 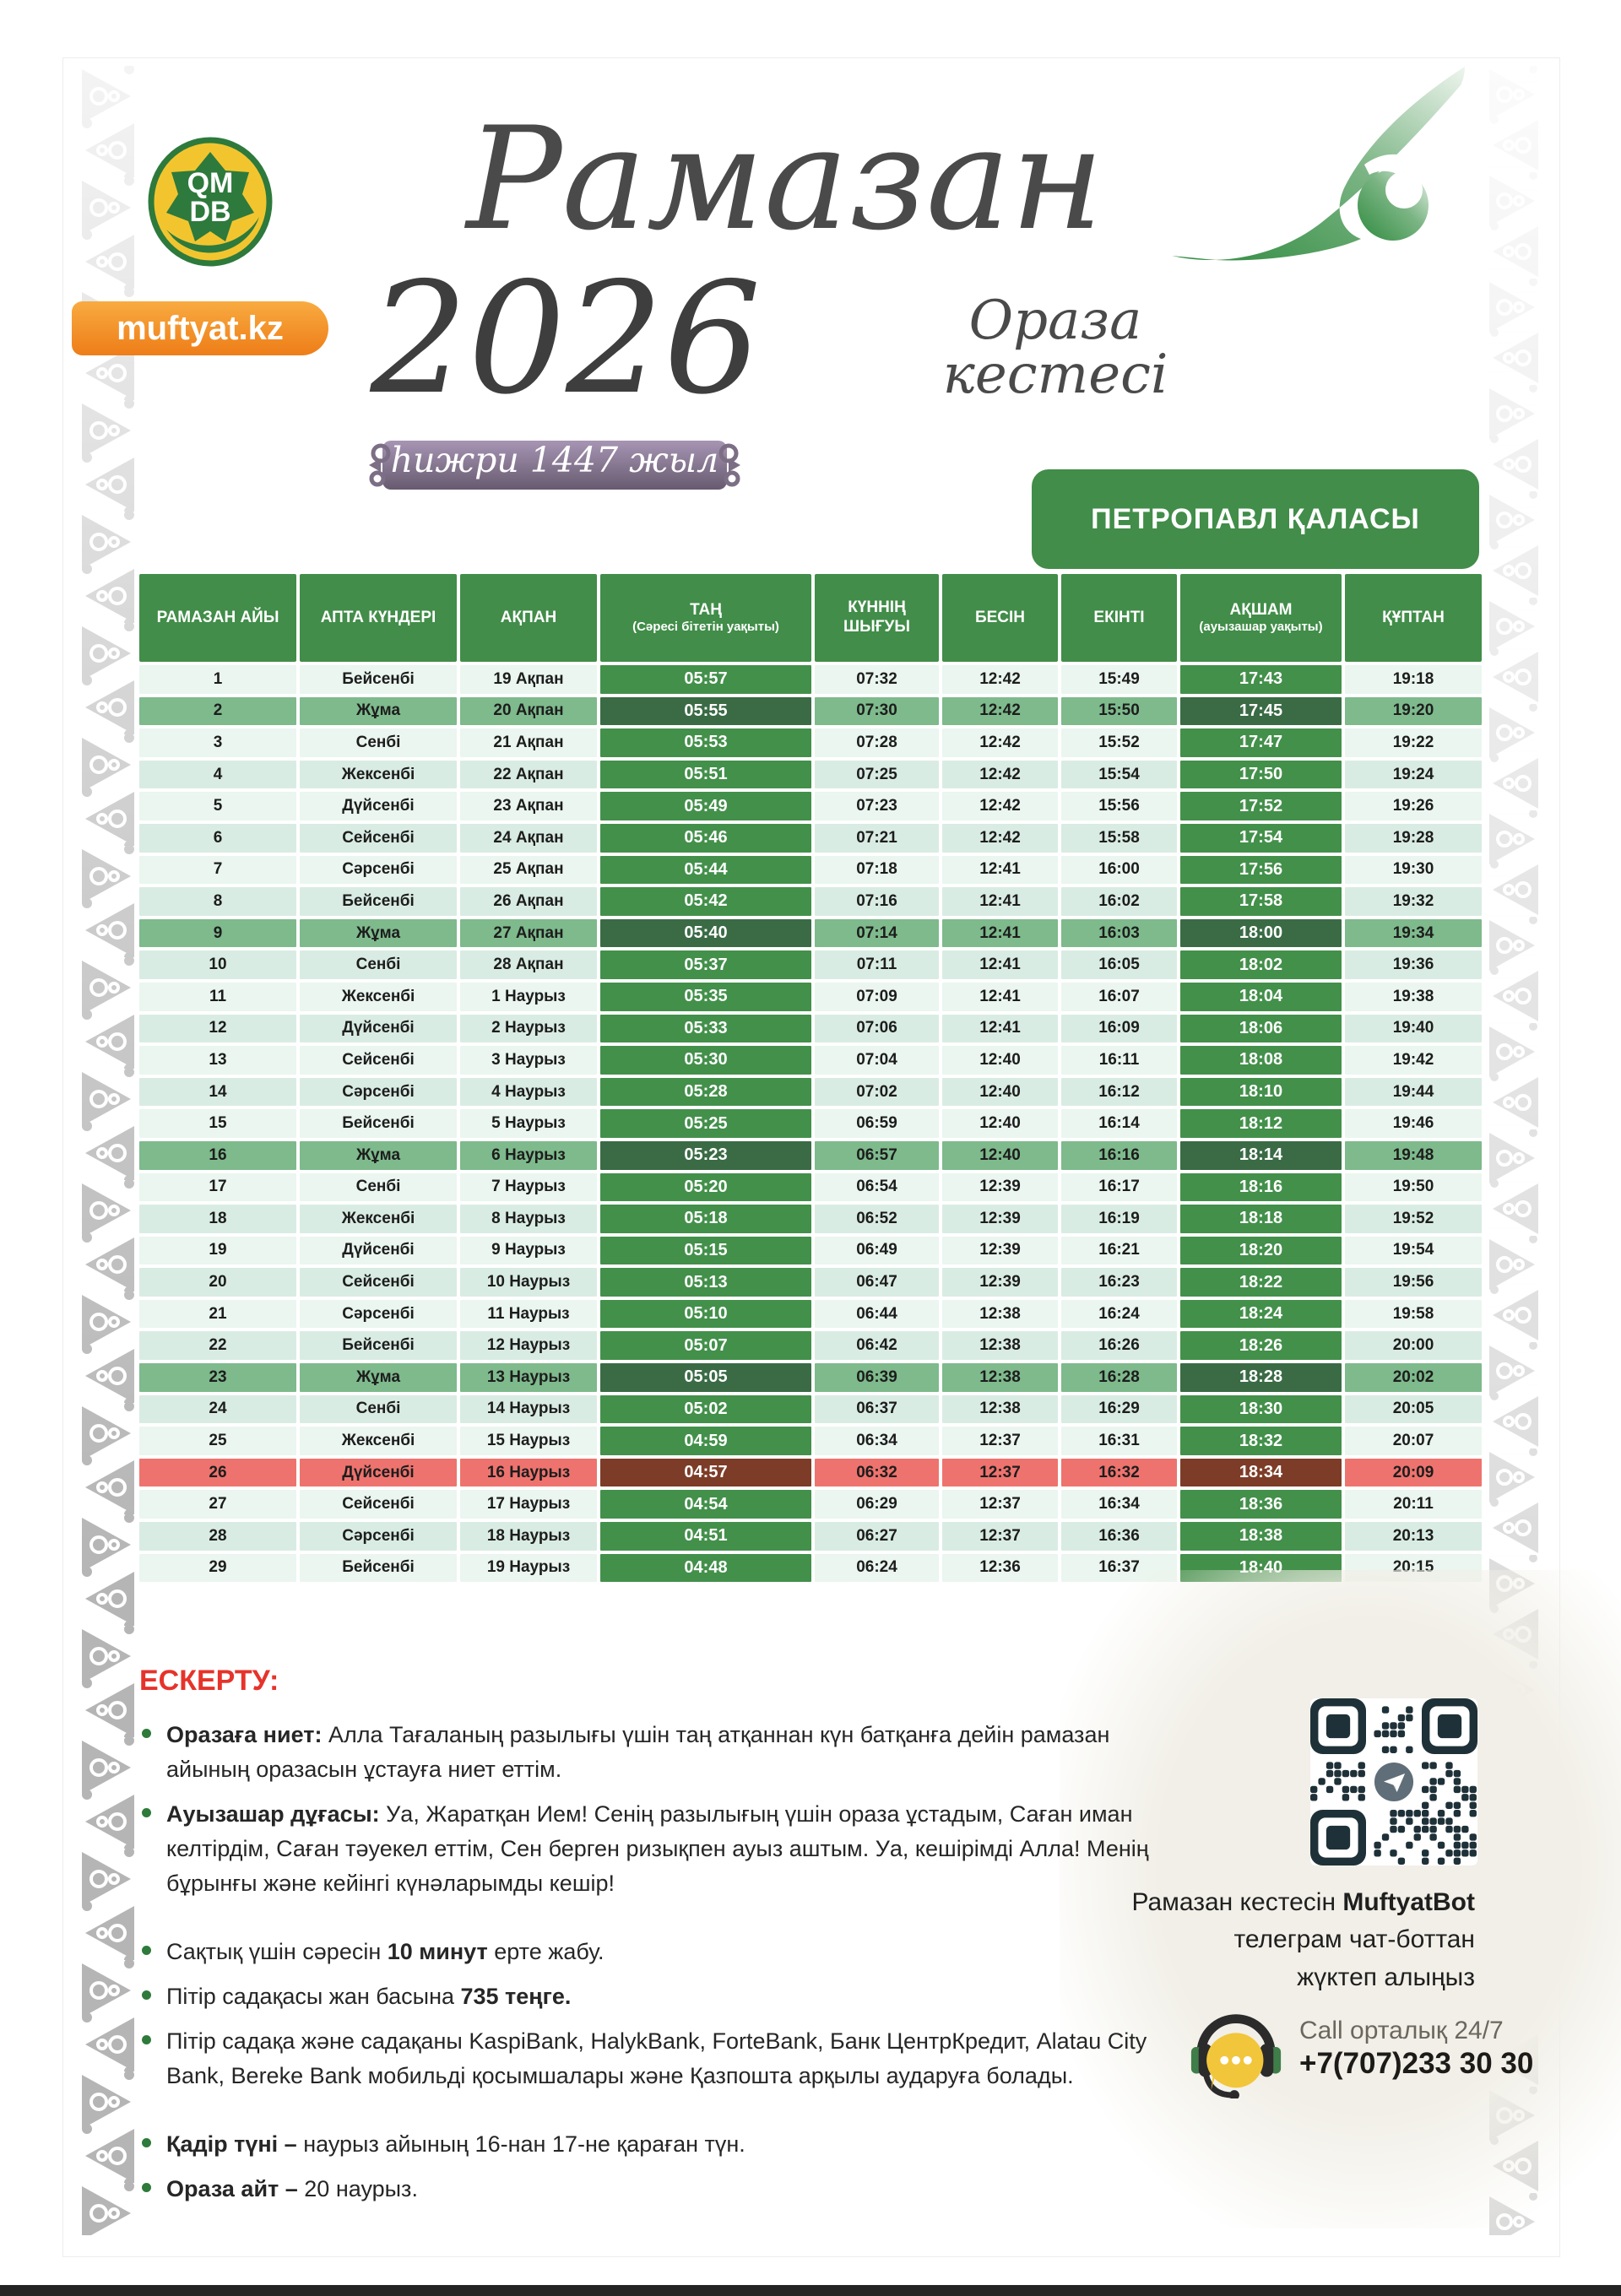 What do you see at coordinates (1119, 1155) in the screenshot?
I see `cell-ekinti: 16:16` at bounding box center [1119, 1155].